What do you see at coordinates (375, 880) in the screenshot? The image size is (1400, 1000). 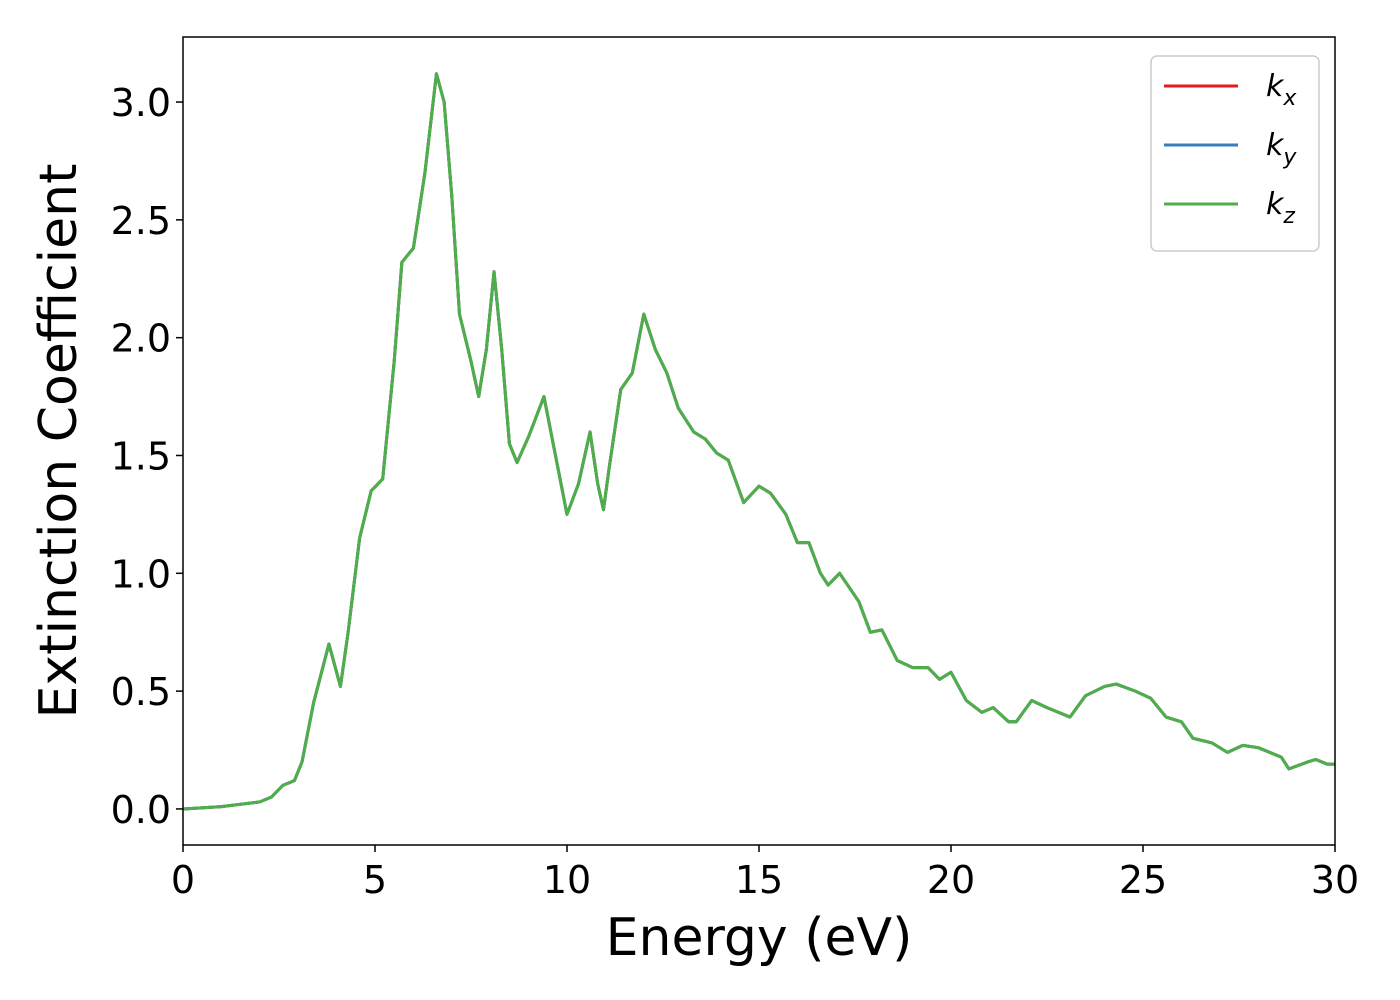 I see `x-tick-label: 5` at bounding box center [375, 880].